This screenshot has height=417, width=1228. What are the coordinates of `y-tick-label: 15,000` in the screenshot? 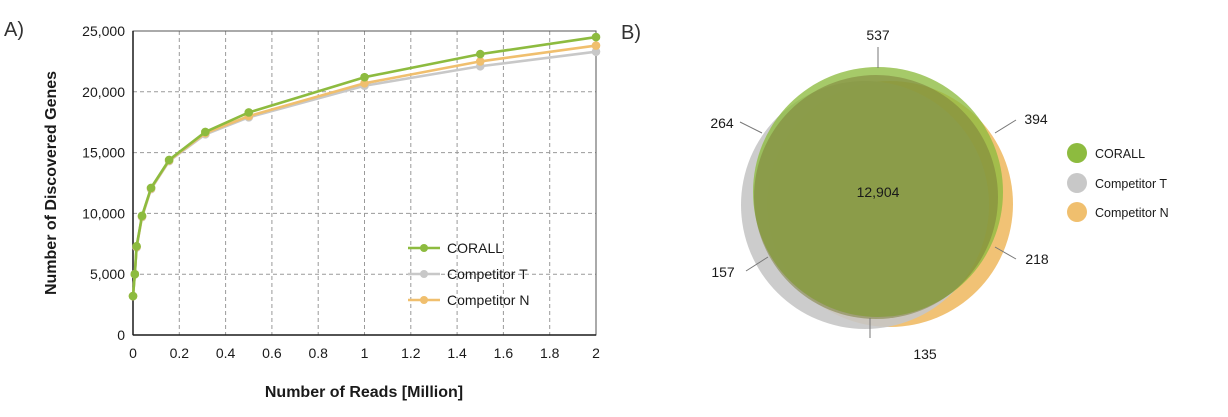 It's located at (103, 153).